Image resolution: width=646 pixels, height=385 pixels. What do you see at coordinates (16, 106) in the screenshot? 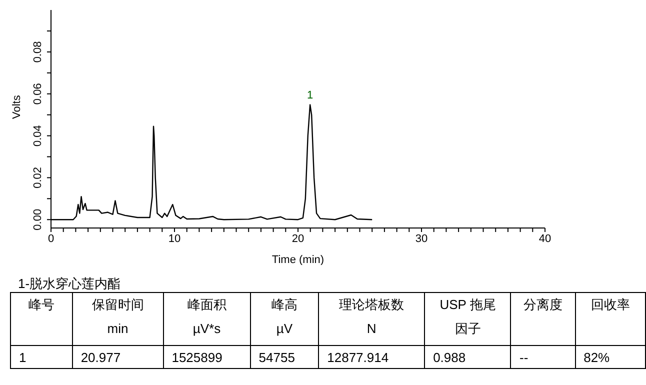
I see `y-axis-title: Volts` at bounding box center [16, 106].